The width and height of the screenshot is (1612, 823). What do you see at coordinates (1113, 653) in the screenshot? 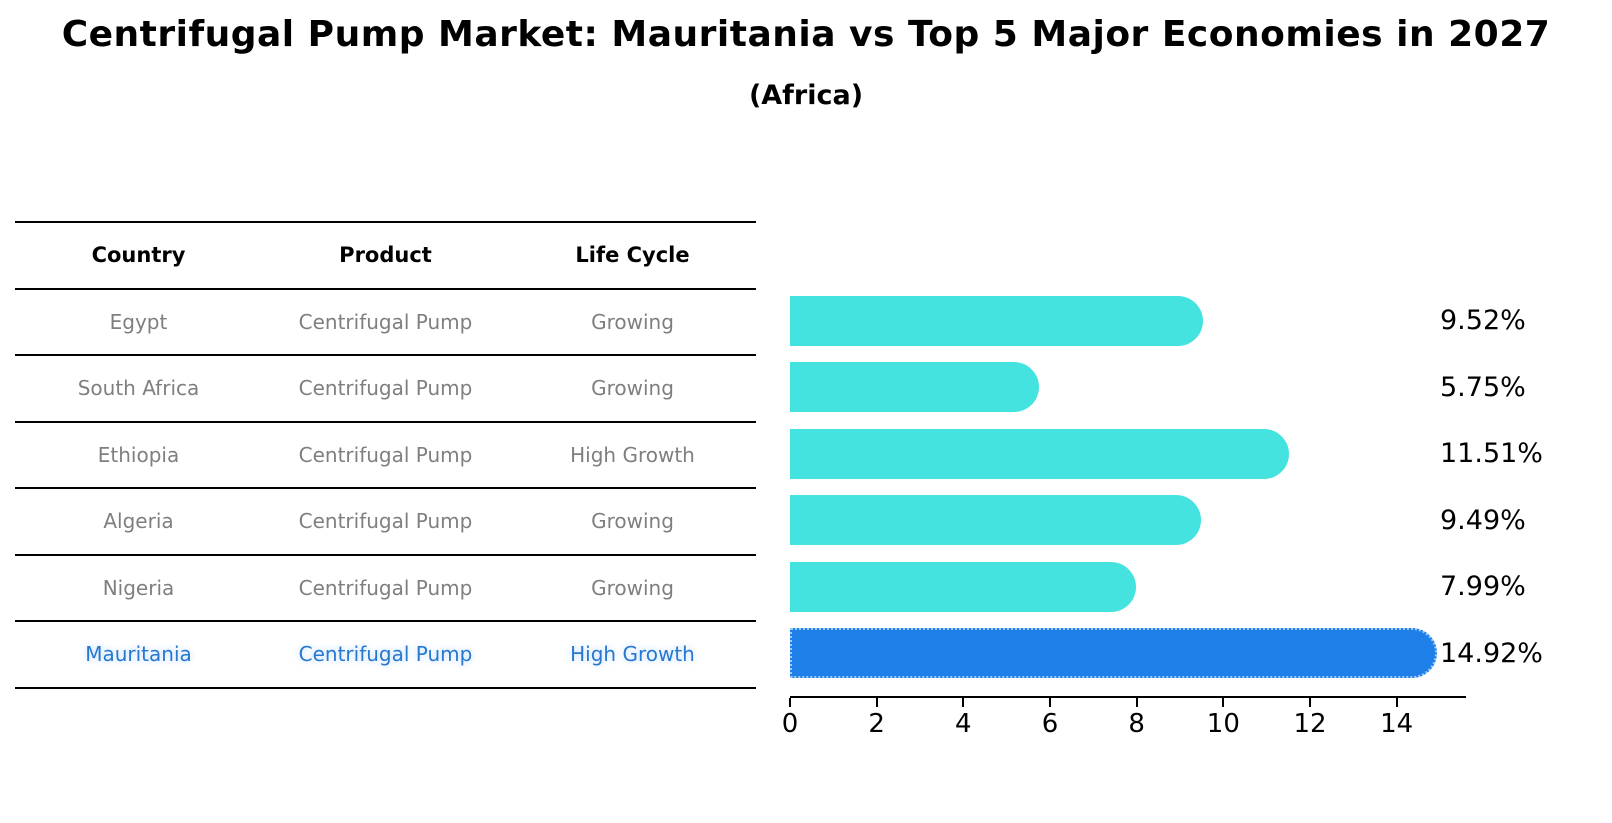
I see `bar-mauritania` at bounding box center [1113, 653].